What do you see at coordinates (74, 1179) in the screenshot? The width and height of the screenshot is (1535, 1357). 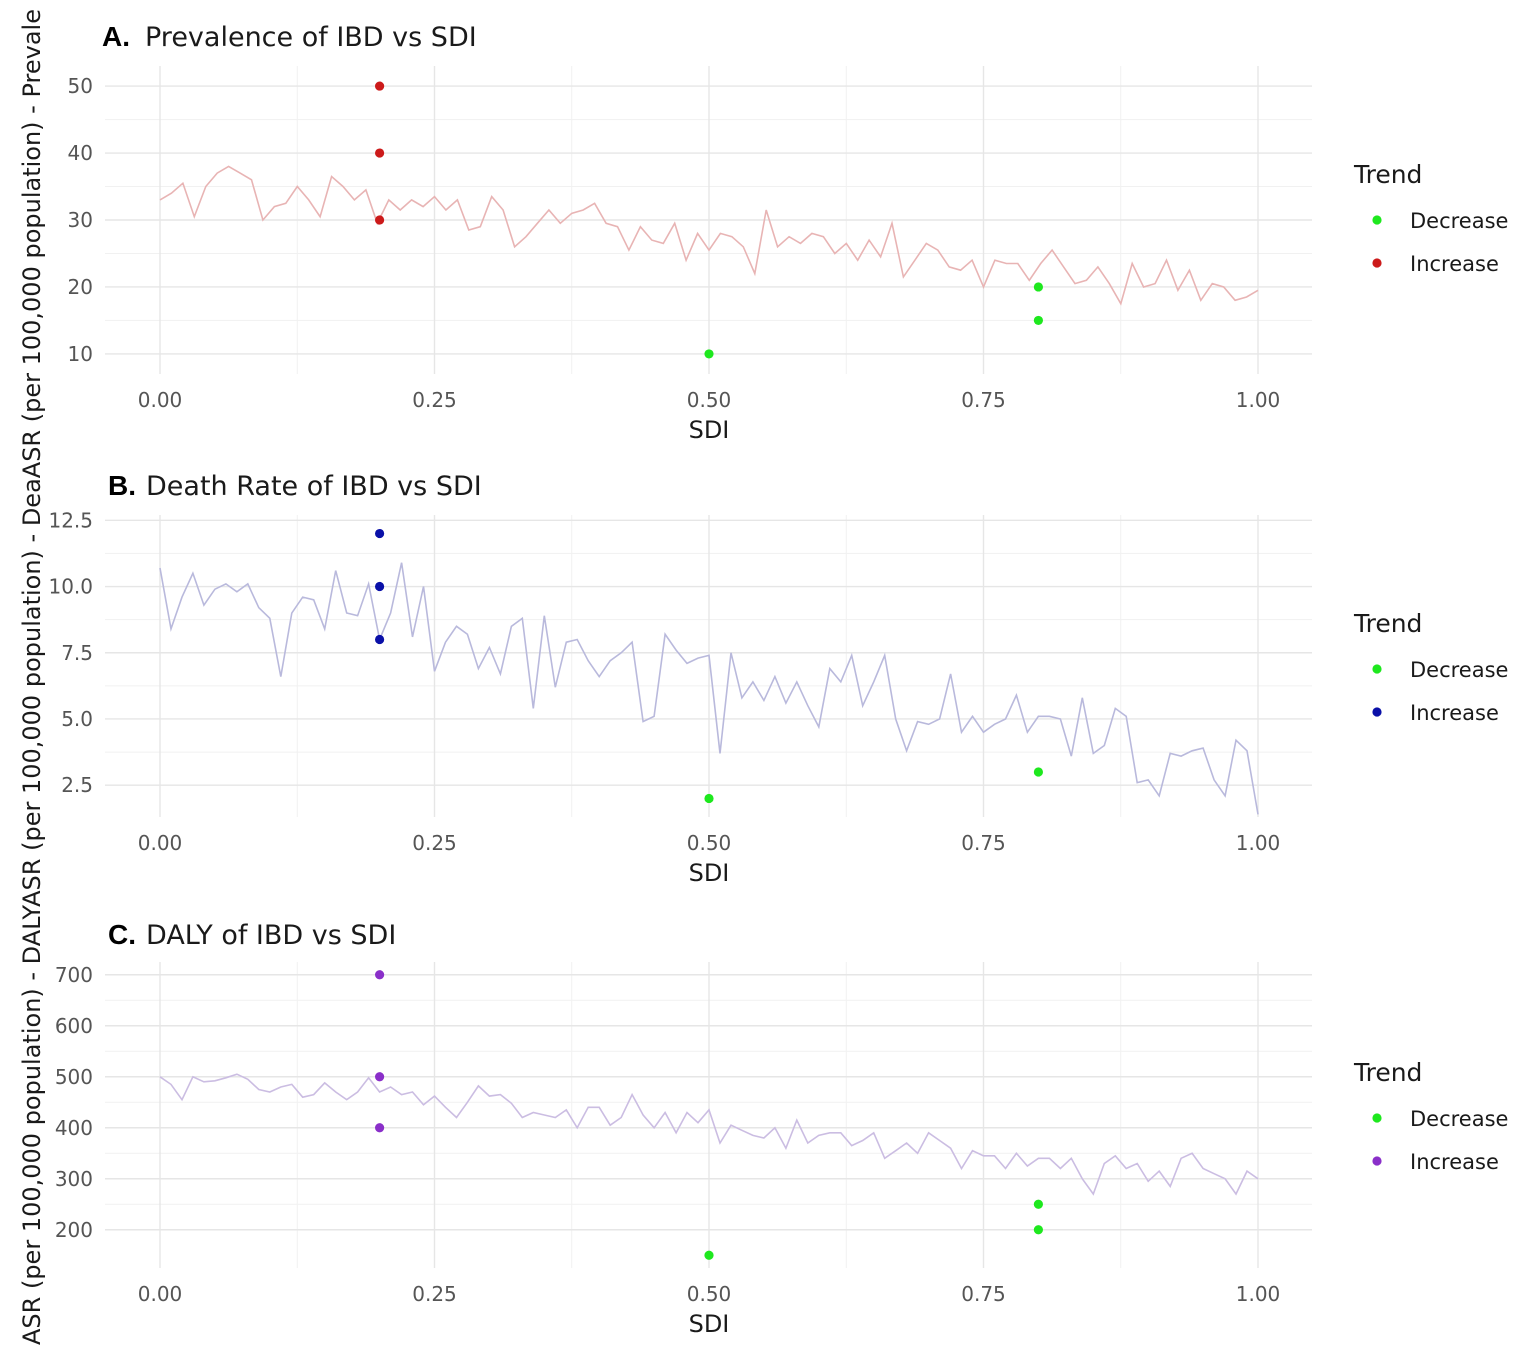 I see `y-tick-label: 300` at bounding box center [74, 1179].